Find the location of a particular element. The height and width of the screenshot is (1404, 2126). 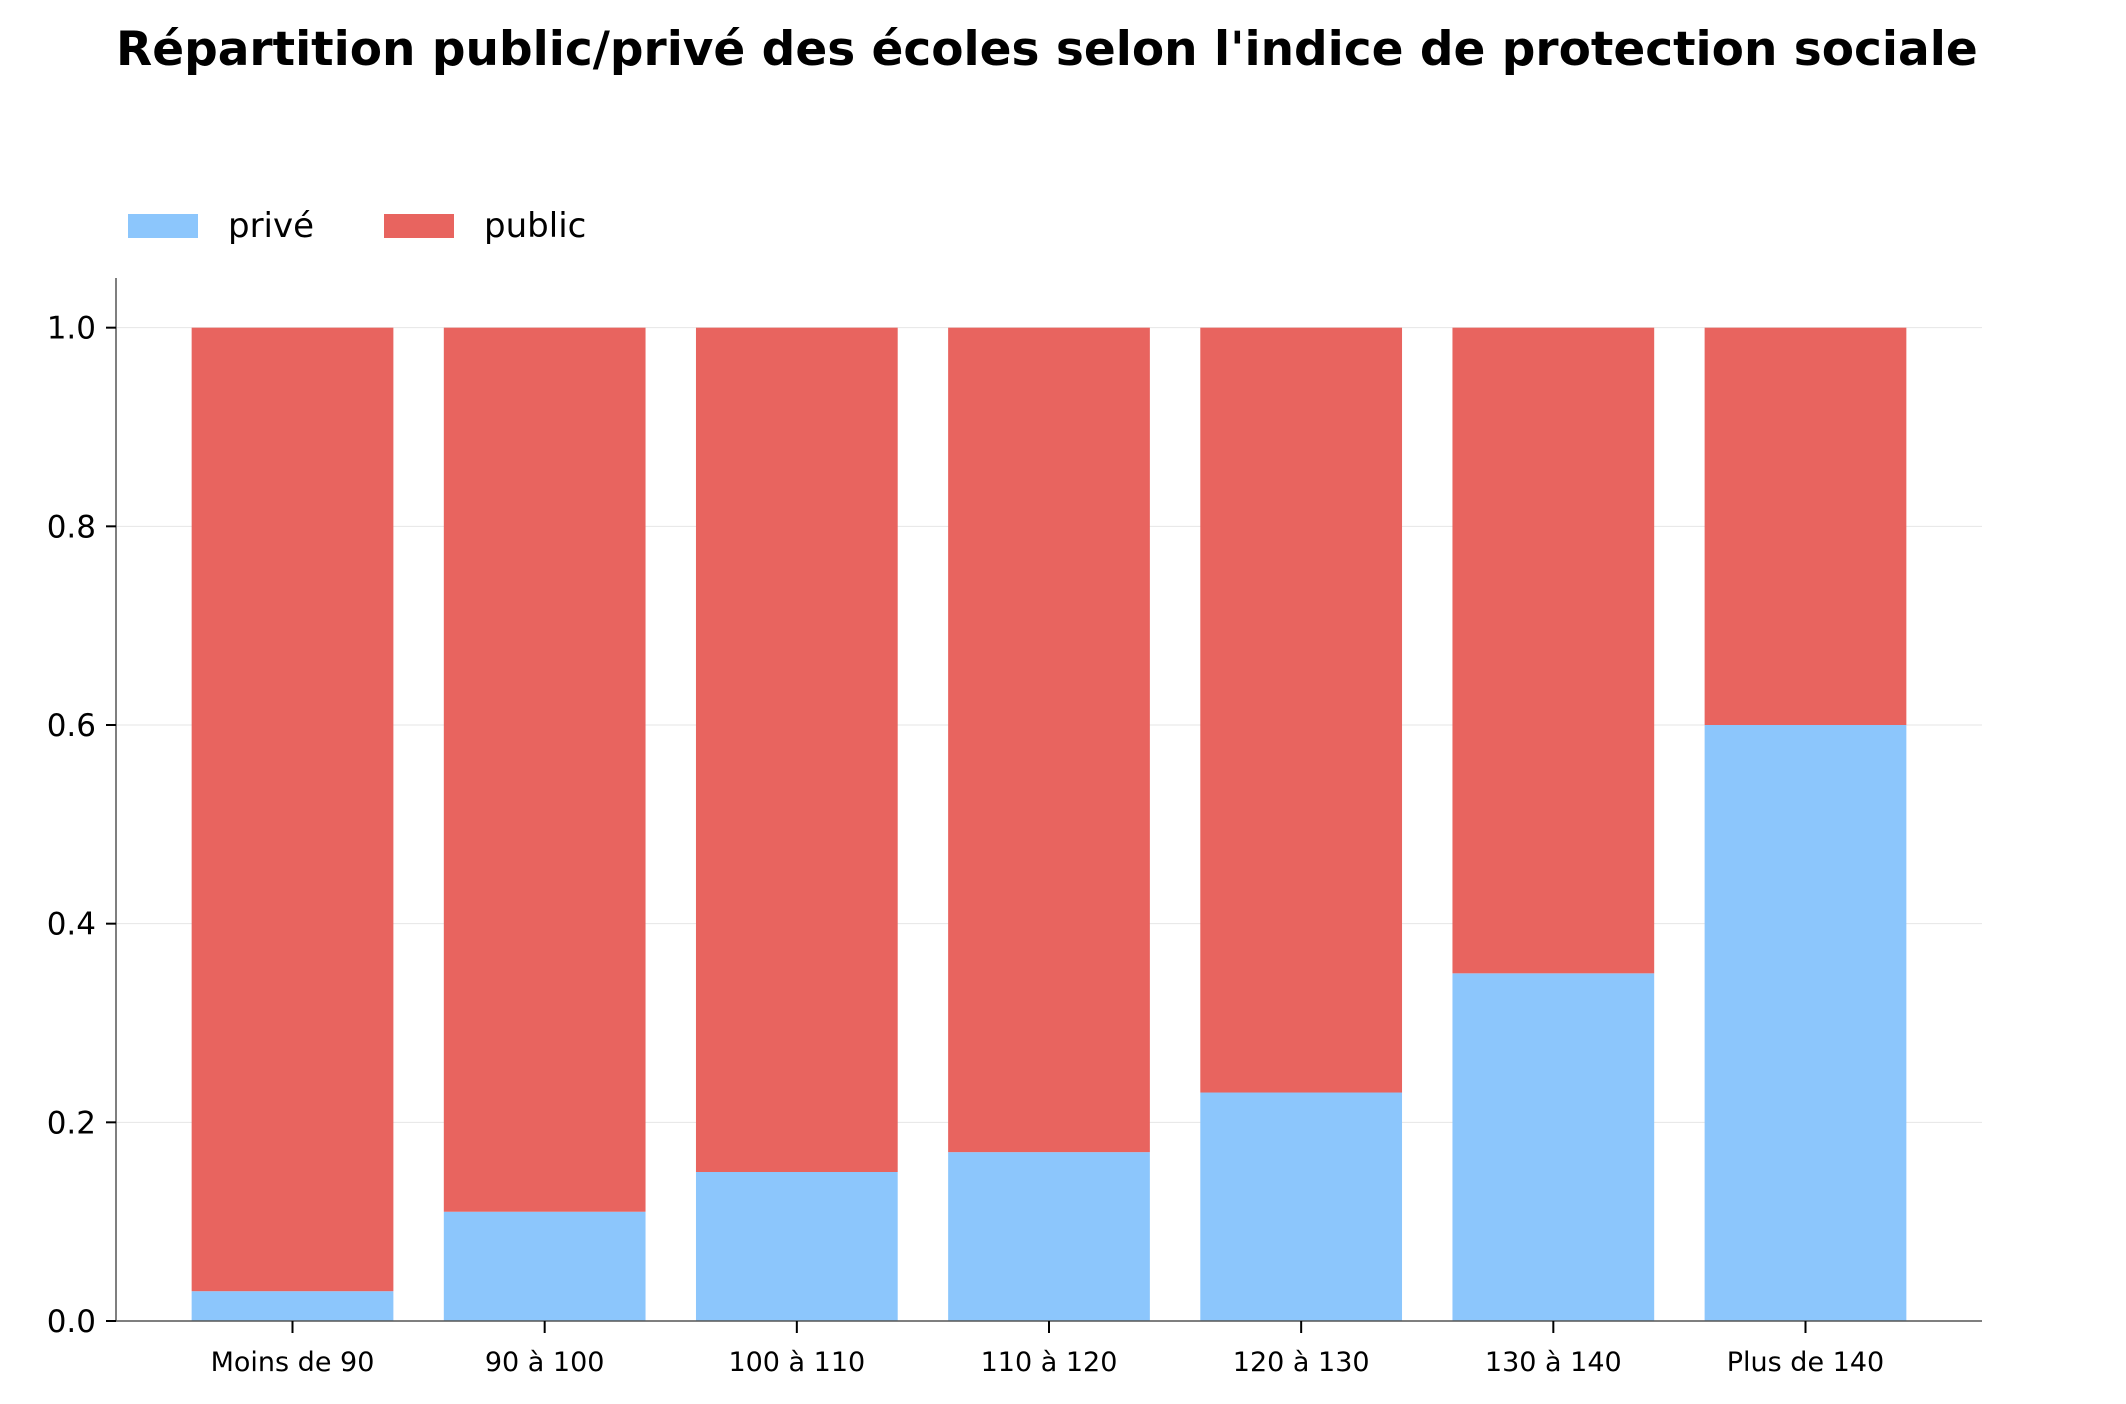

legend-swatch-public is located at coordinates (419, 226).